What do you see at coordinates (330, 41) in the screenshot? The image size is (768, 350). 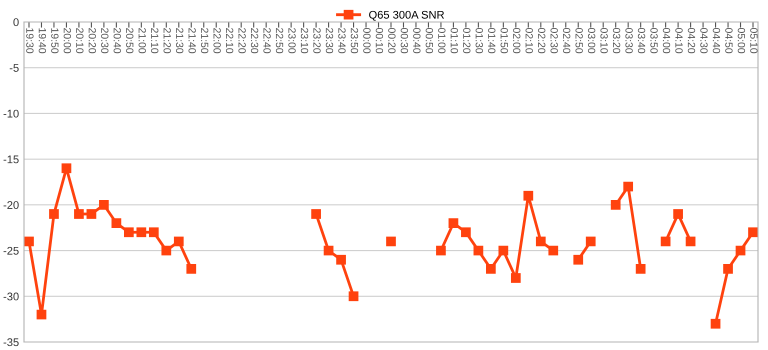 I see `x-tick-label: 23:30` at bounding box center [330, 41].